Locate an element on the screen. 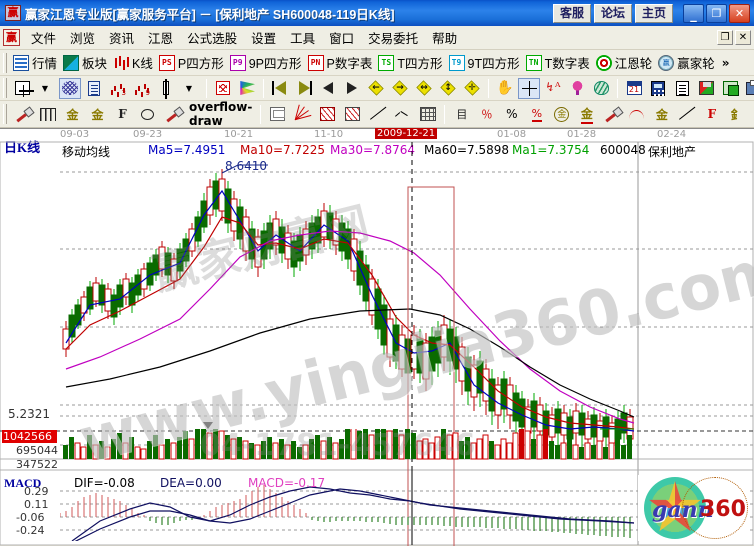  angle-lines-button is located at coordinates (377, 114).